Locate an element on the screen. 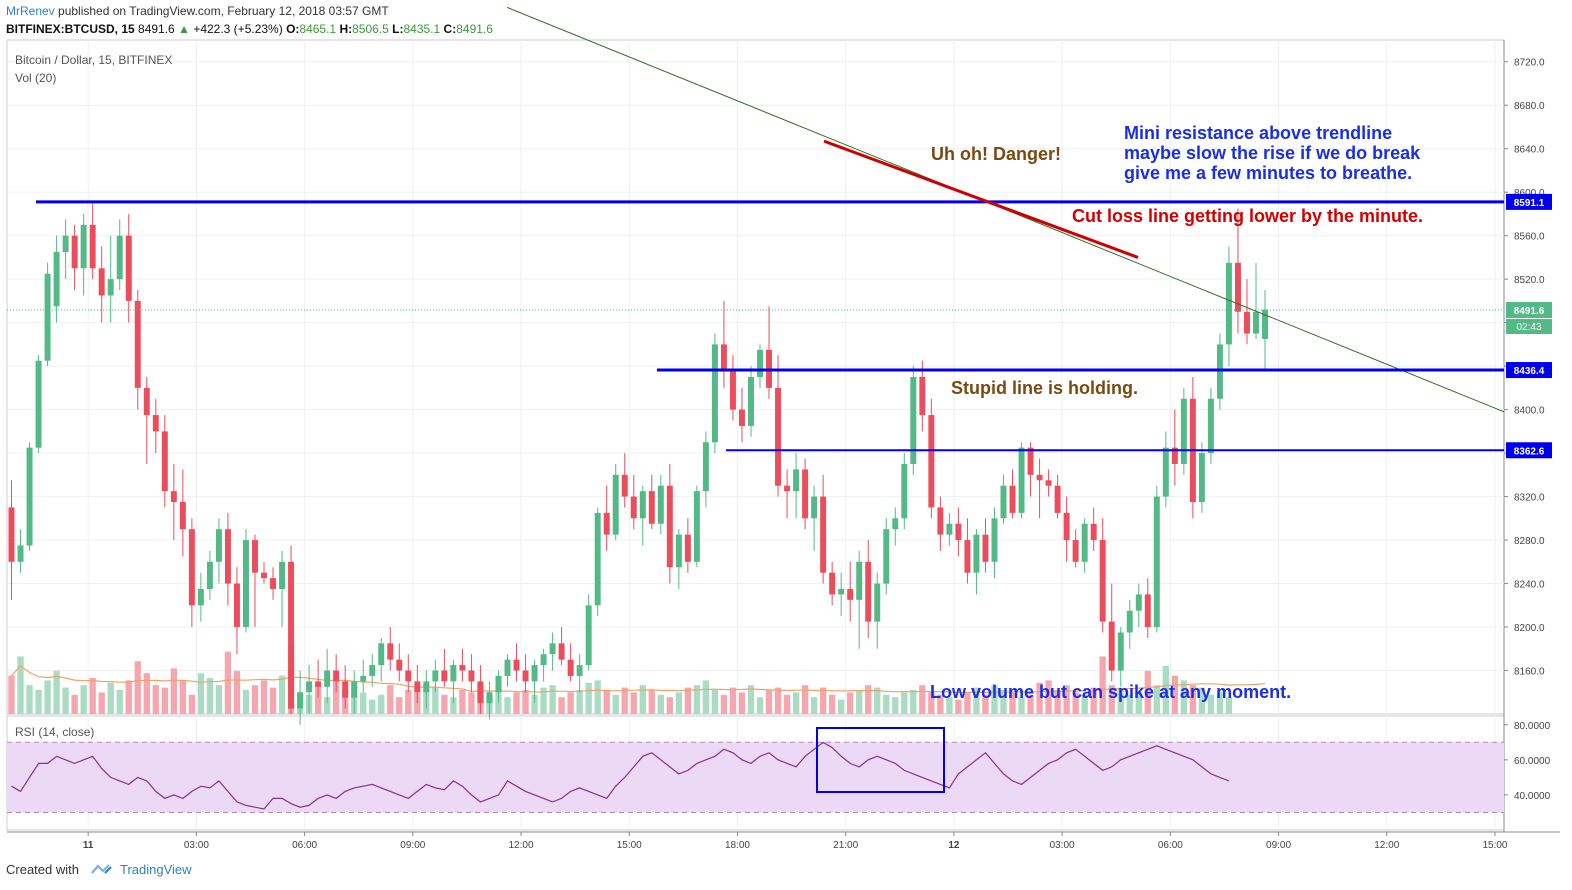 The image size is (1572, 890). price-axis-badge-label: 8362.6 is located at coordinates (1529, 451).